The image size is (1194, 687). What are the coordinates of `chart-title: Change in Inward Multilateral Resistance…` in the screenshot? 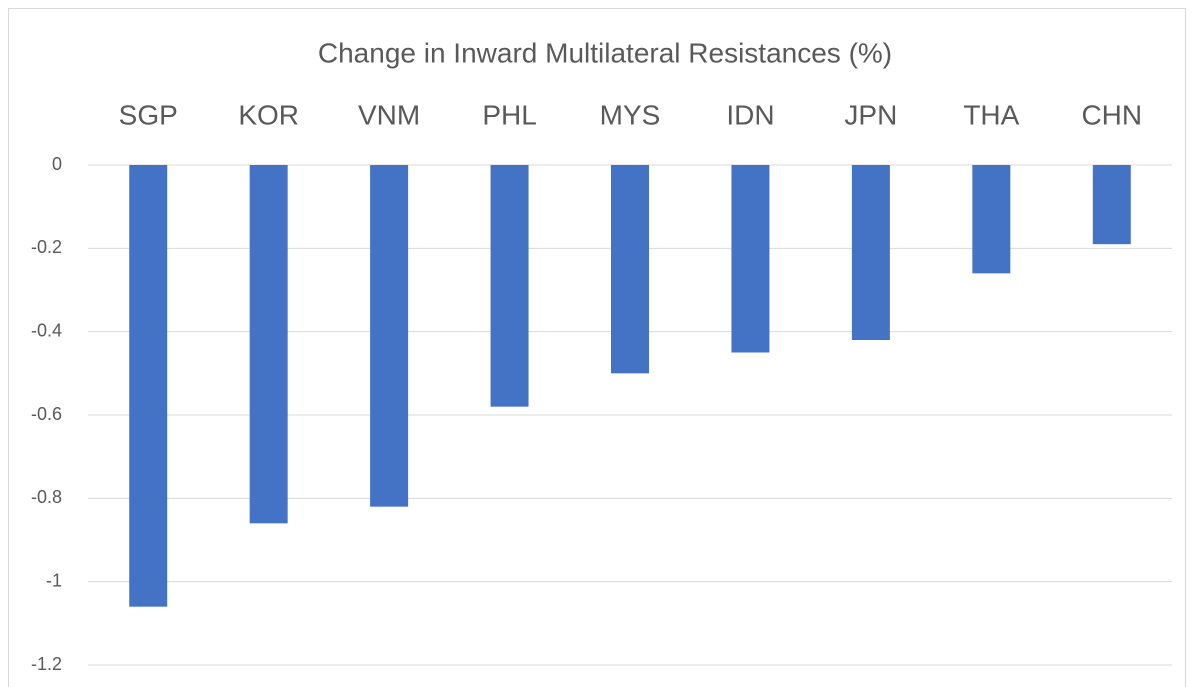 It's located at (605, 52).